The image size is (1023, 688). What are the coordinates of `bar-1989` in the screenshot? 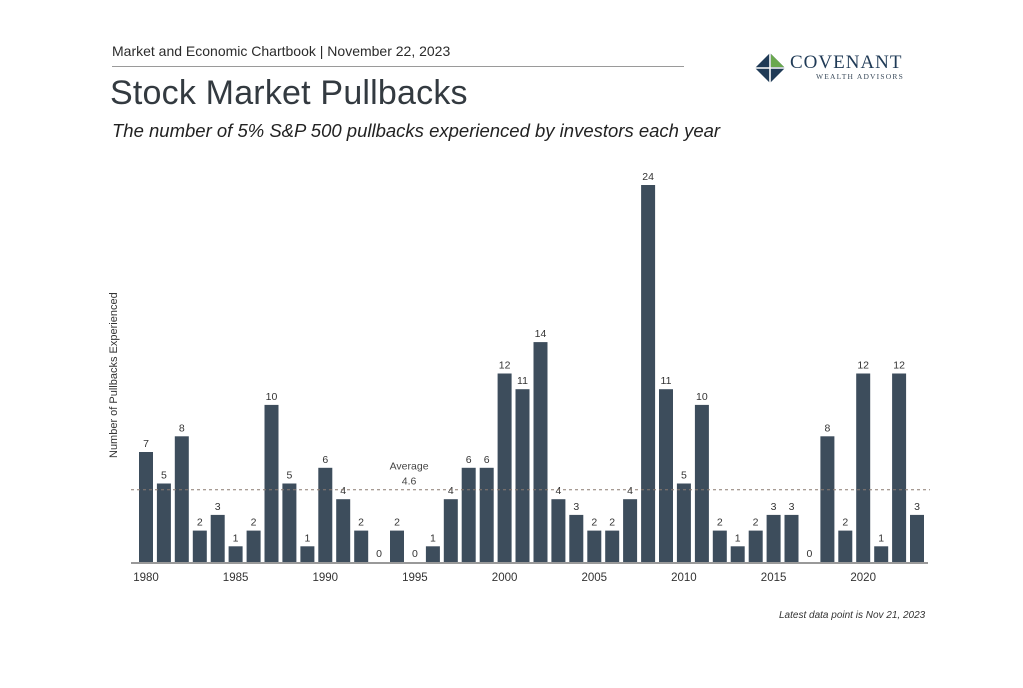 It's located at (307, 554).